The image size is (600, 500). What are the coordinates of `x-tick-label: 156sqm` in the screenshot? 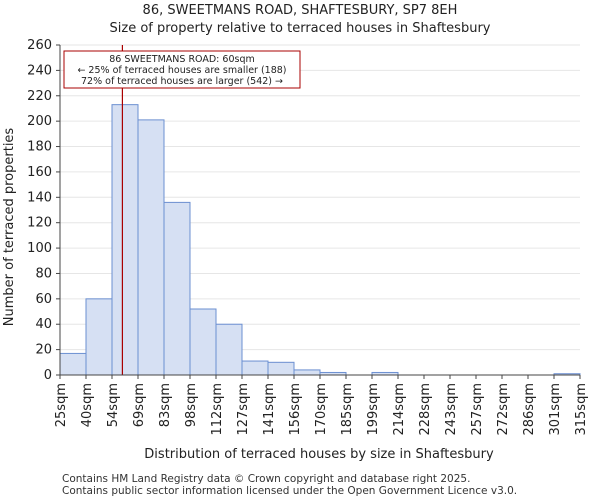 It's located at (295, 409).